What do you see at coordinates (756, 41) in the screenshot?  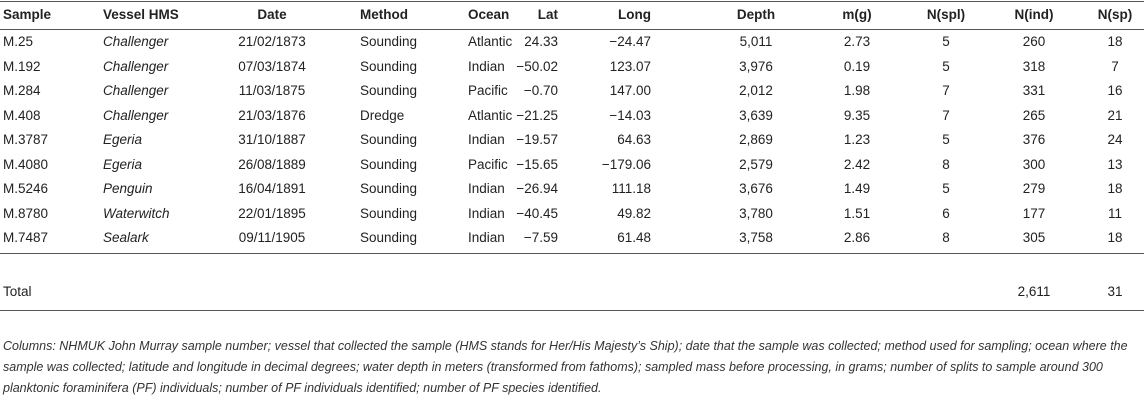 I see `table-cell: 5,011` at bounding box center [756, 41].